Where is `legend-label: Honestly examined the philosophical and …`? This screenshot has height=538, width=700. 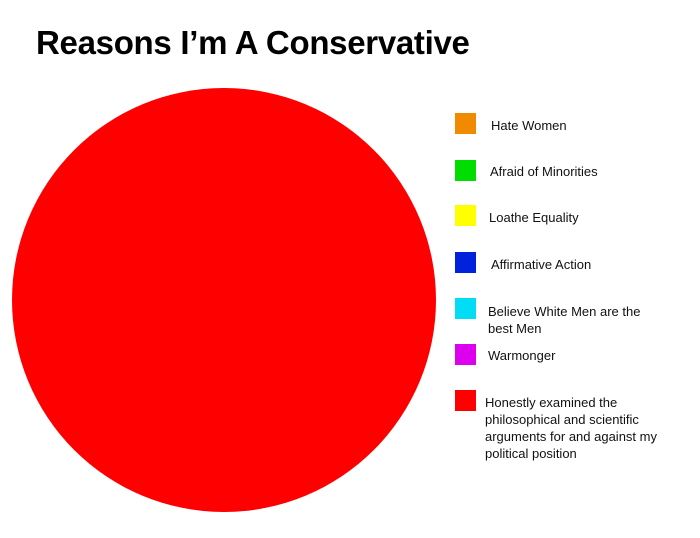 legend-label: Honestly examined the philosophical and … is located at coordinates (571, 428).